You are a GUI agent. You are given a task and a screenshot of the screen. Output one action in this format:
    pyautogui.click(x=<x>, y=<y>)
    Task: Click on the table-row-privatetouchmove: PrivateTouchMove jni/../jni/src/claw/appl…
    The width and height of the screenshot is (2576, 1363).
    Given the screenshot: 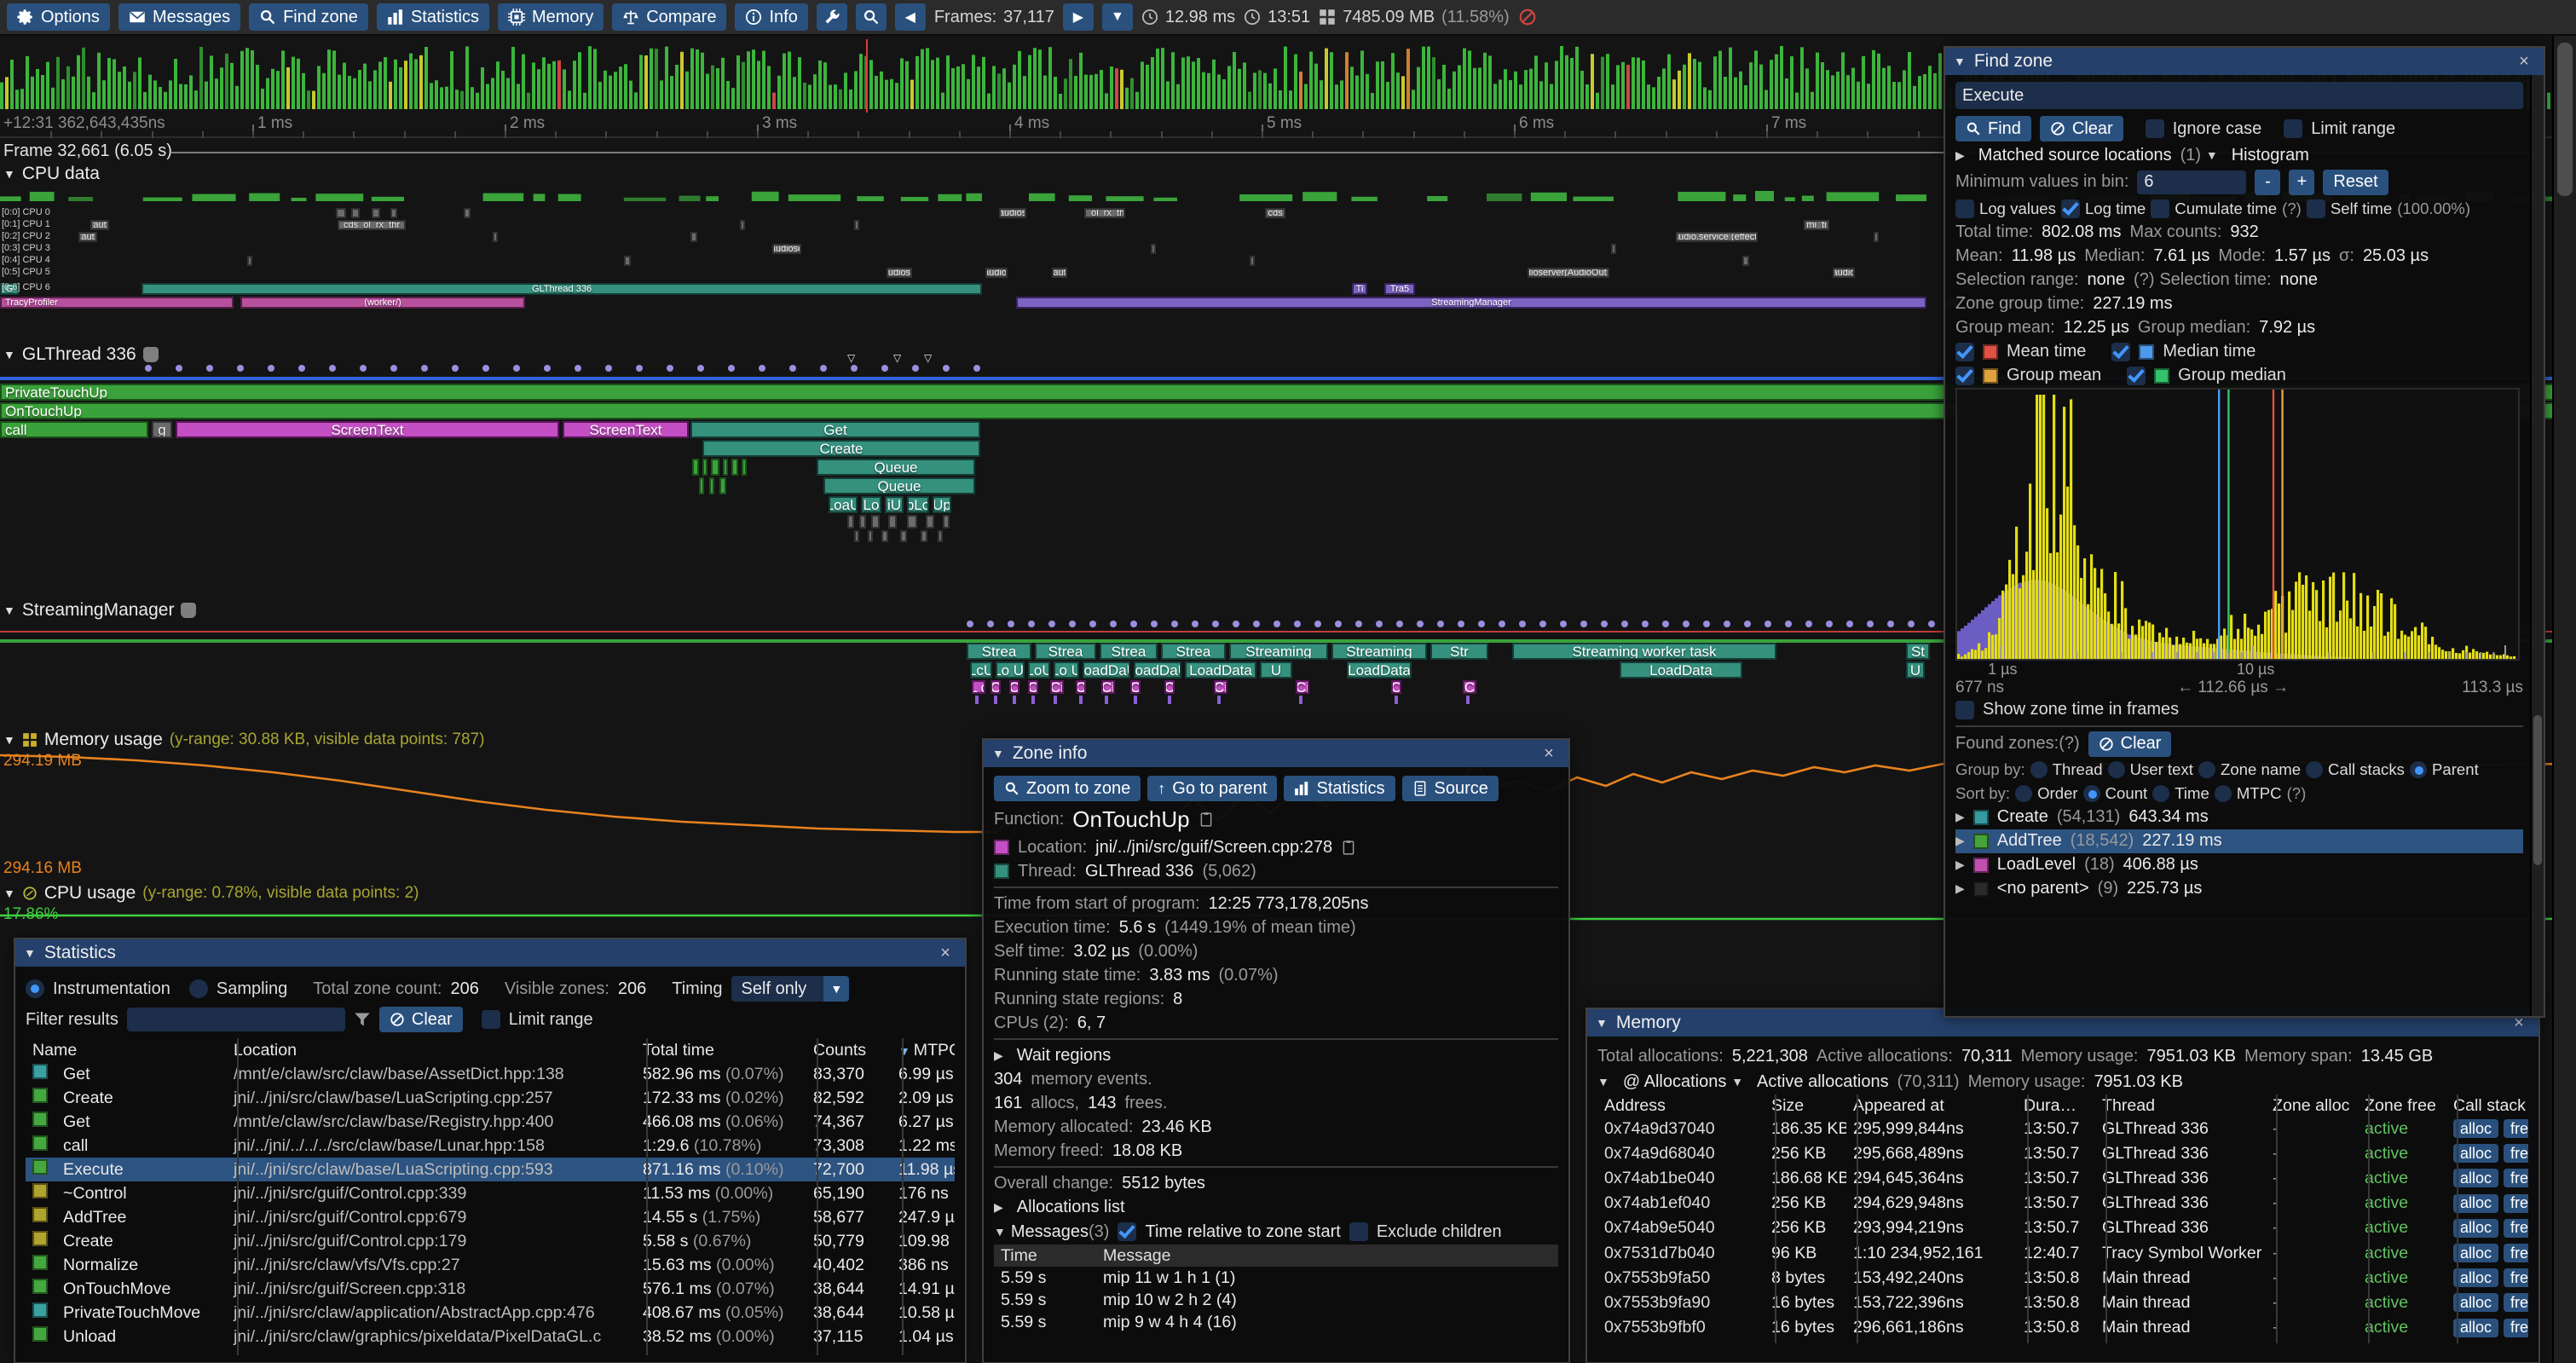 What is the action you would take?
    pyautogui.click(x=490, y=1313)
    